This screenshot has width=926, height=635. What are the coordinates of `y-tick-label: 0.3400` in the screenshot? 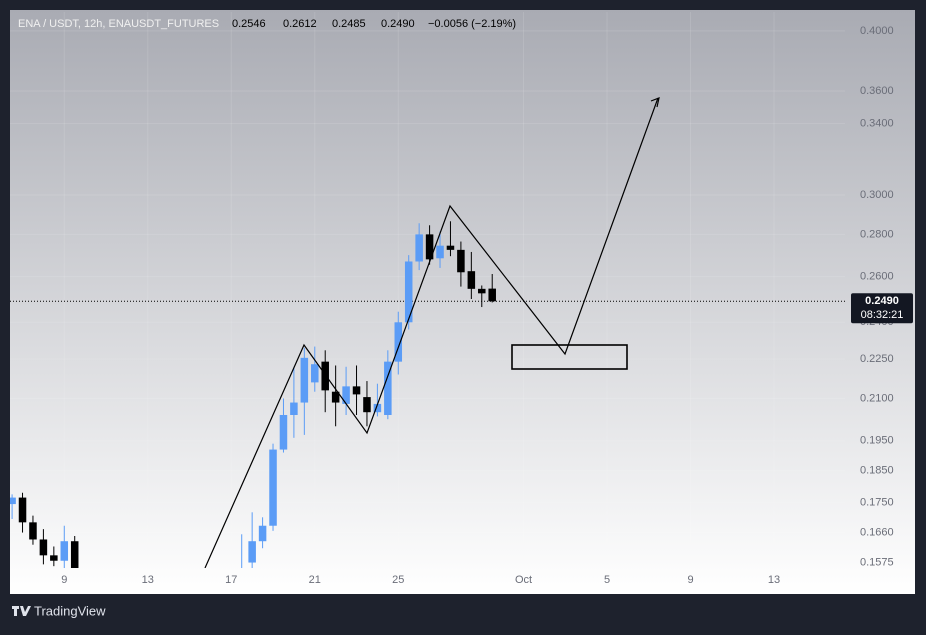 It's located at (877, 124).